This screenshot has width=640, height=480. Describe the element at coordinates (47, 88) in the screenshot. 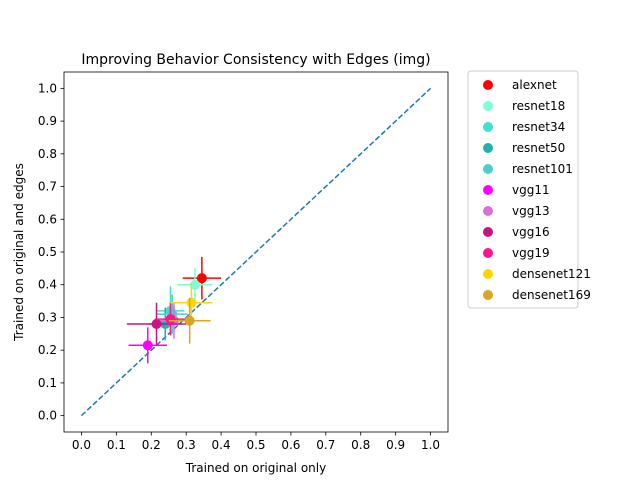

I see `y-tick-label: 1.0` at that location.